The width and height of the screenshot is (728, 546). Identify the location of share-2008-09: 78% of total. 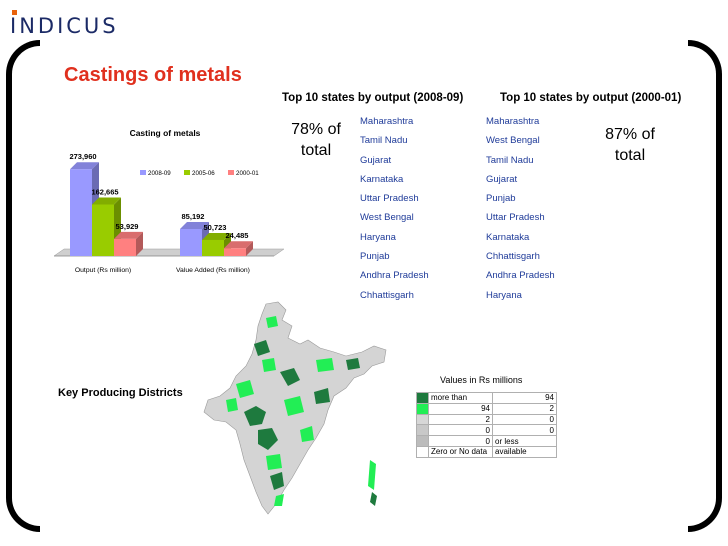
(316, 140).